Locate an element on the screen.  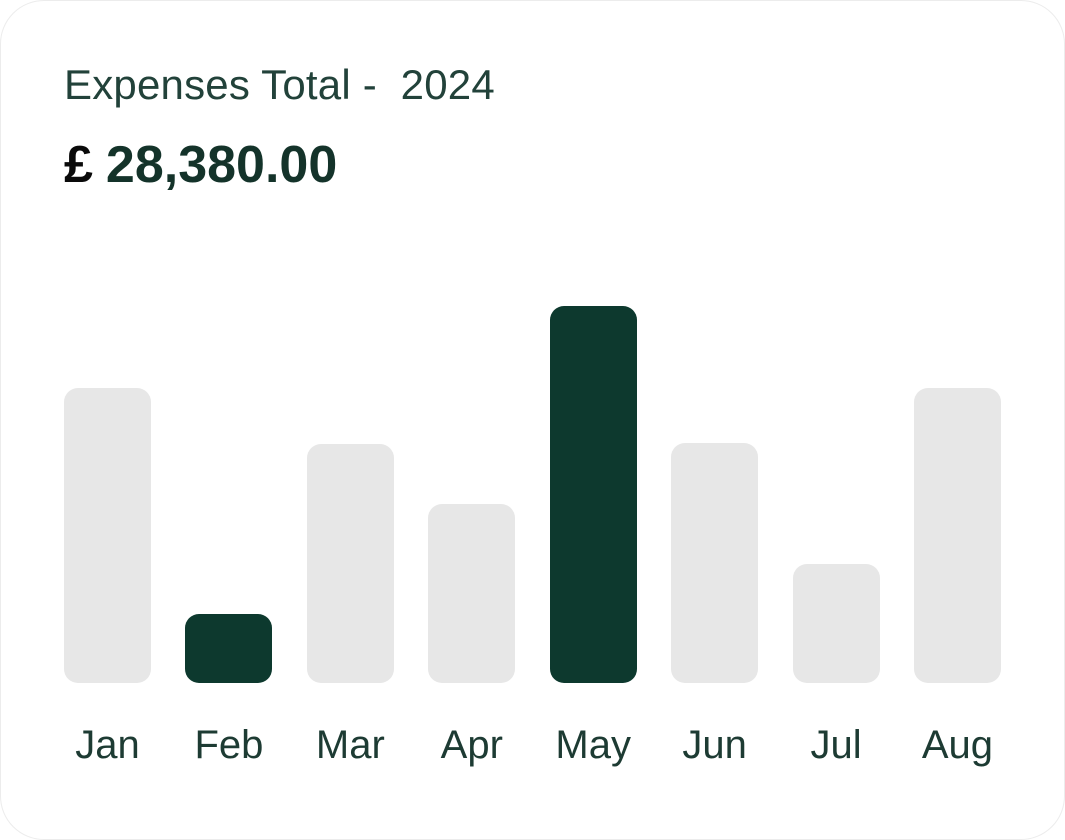
month-labels-row: Jan Feb Mar Apr May Jun Jul Aug is located at coordinates (532, 745).